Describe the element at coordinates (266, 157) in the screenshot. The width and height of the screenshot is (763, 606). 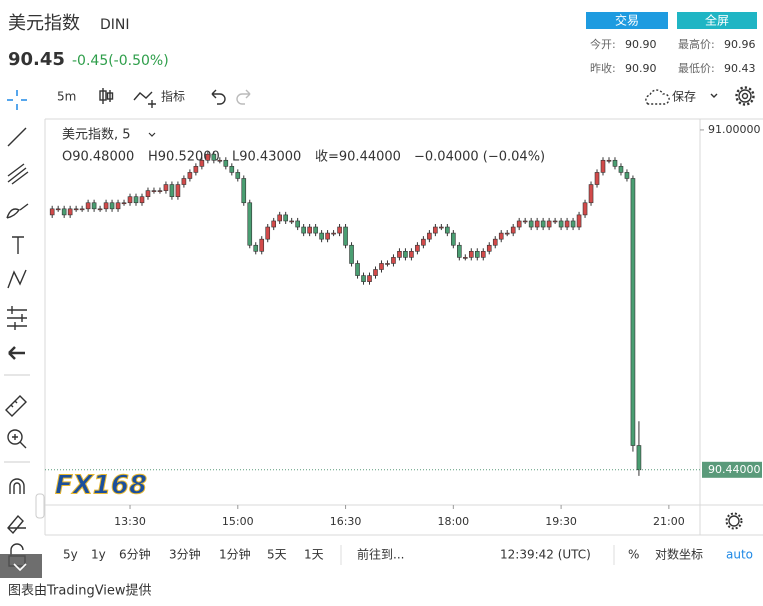
I see `ohlc-legend: L90.43000` at that location.